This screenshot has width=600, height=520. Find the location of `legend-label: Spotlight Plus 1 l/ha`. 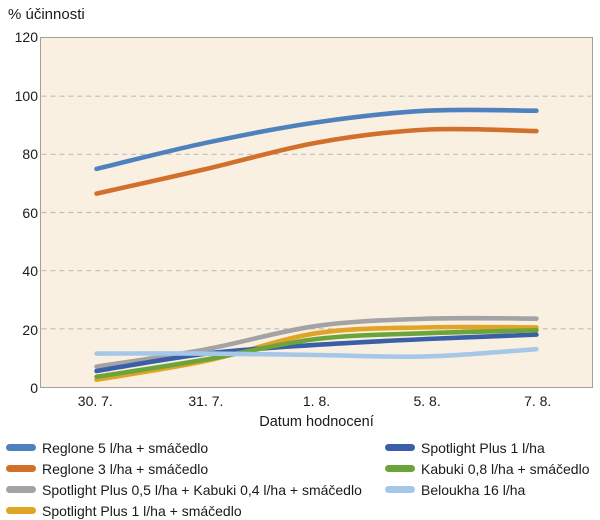

legend-label: Spotlight Plus 1 l/ha is located at coordinates (483, 447).